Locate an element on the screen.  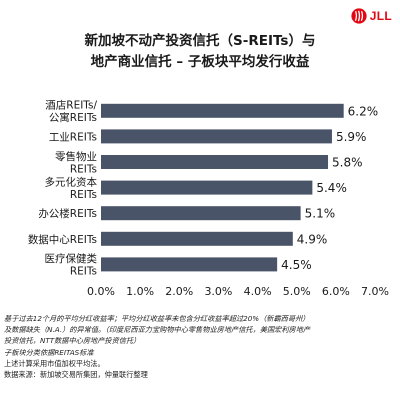
category-label: 多元化资本 is located at coordinates (71, 181).